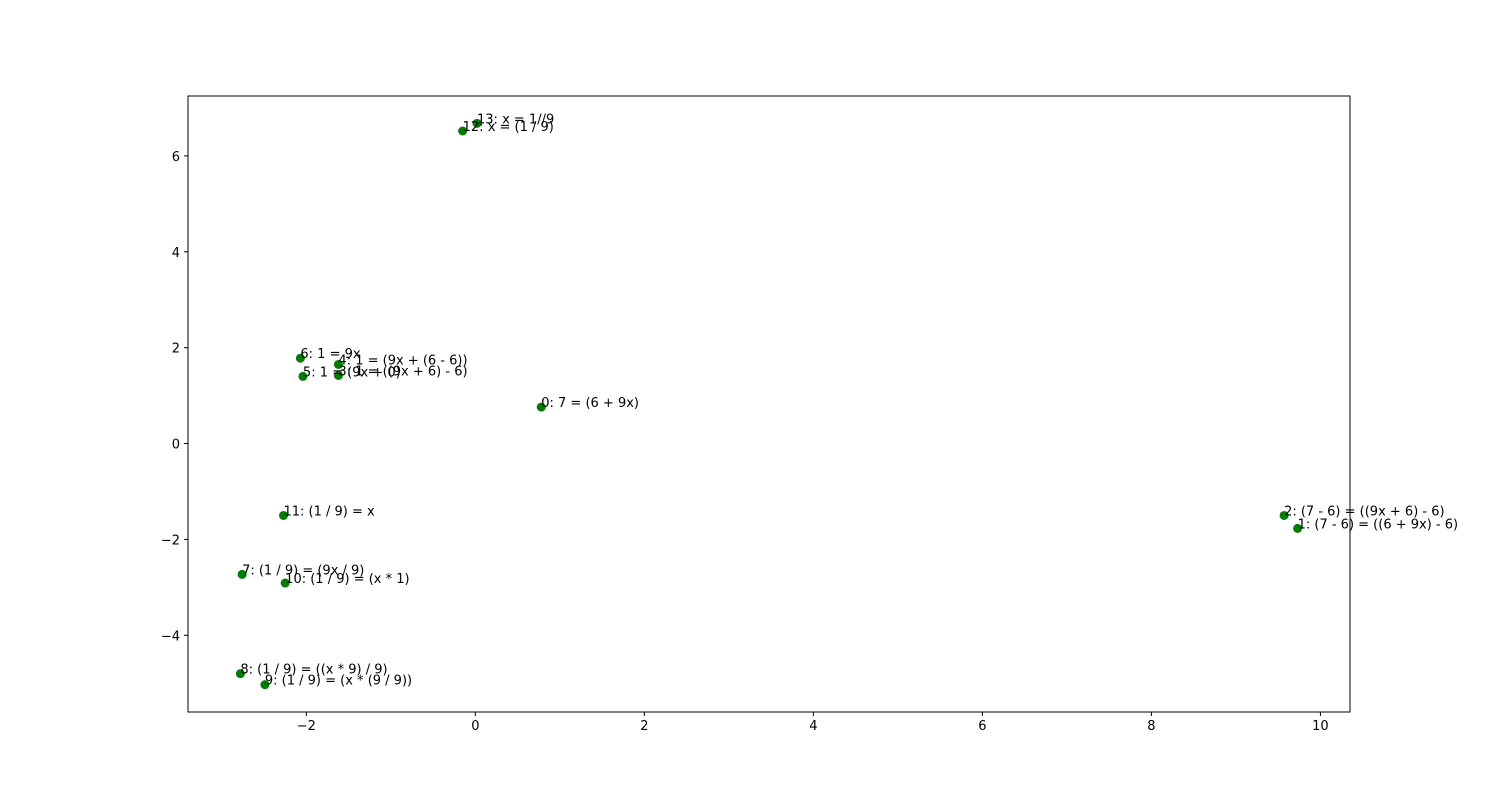 The width and height of the screenshot is (1500, 800). I want to click on x-tick-label: 6, so click(982, 726).